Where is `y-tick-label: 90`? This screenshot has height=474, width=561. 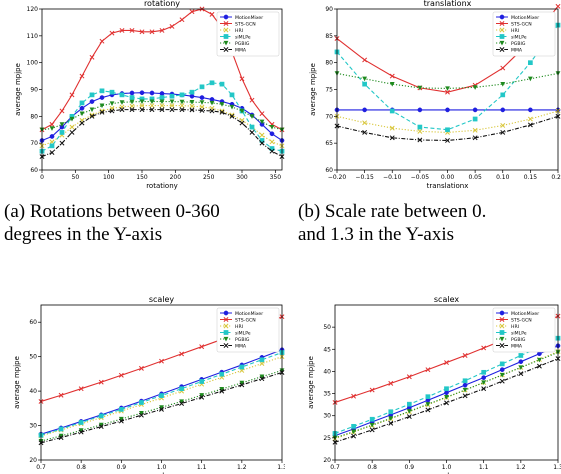
y-tick-label: 90 is located at coordinates (34, 90).